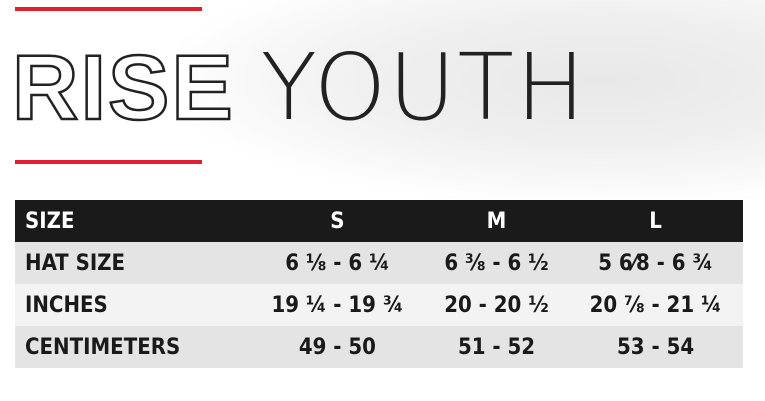 Image resolution: width=765 pixels, height=401 pixels. What do you see at coordinates (655, 263) in the screenshot?
I see `cell: 5 6⁄8 - 6 ¾` at bounding box center [655, 263].